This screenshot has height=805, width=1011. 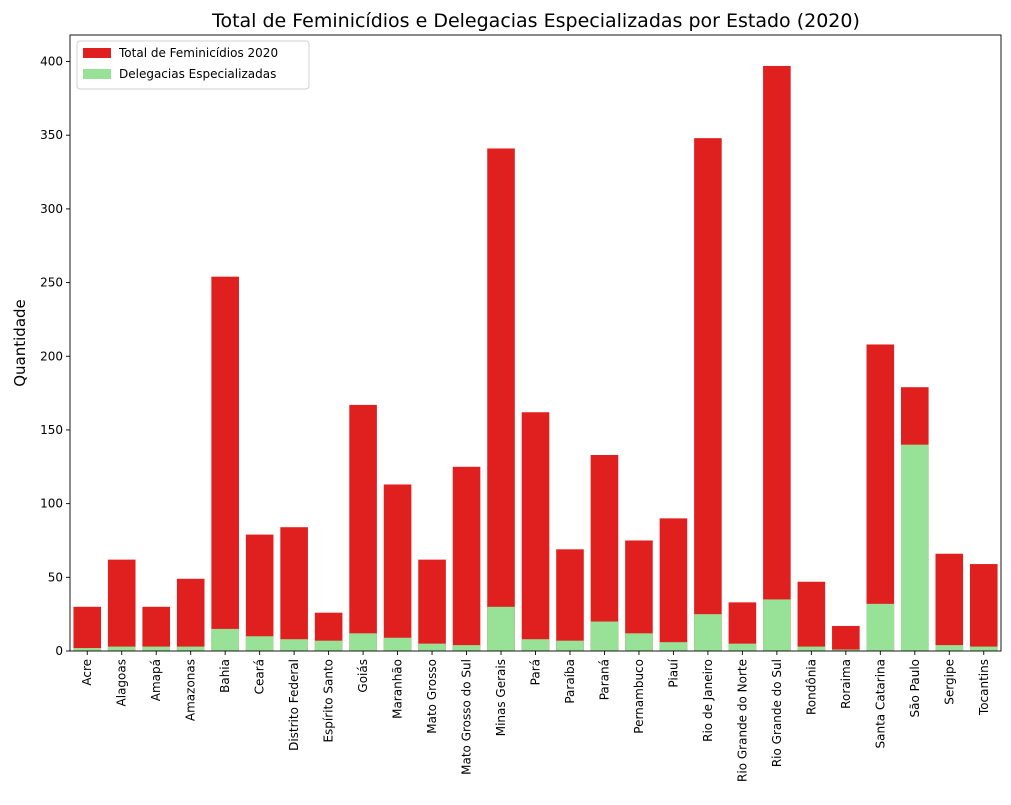 What do you see at coordinates (880, 497) in the screenshot?
I see `feminicidios-bar-santa-catarina` at bounding box center [880, 497].